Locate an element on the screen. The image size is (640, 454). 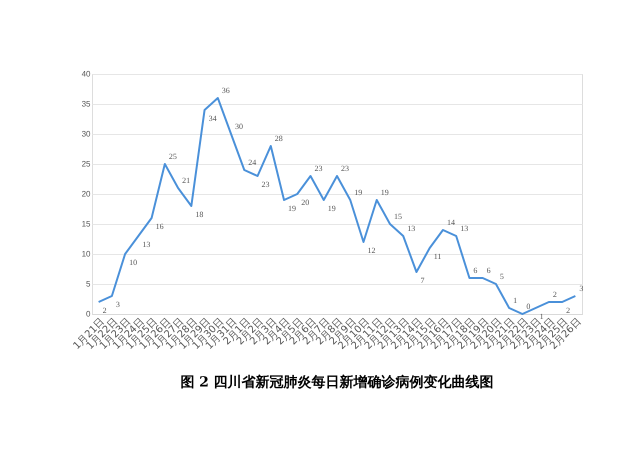
y-tick-label: 5 is located at coordinates (89, 284).